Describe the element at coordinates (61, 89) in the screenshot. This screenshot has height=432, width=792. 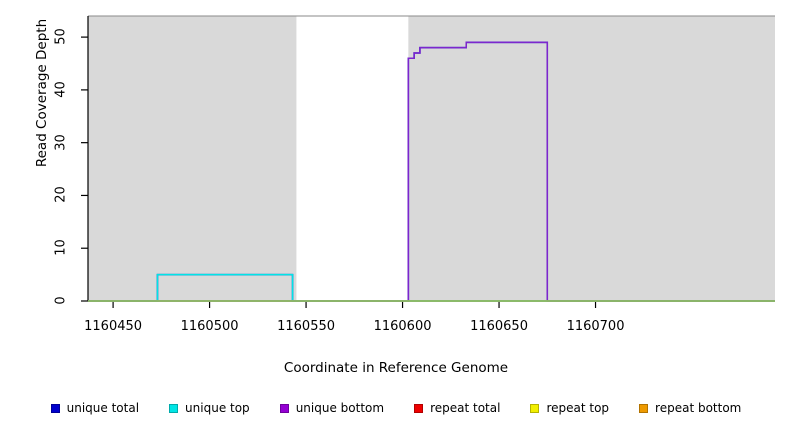
I see `y-tick-label-4: 40` at that location.